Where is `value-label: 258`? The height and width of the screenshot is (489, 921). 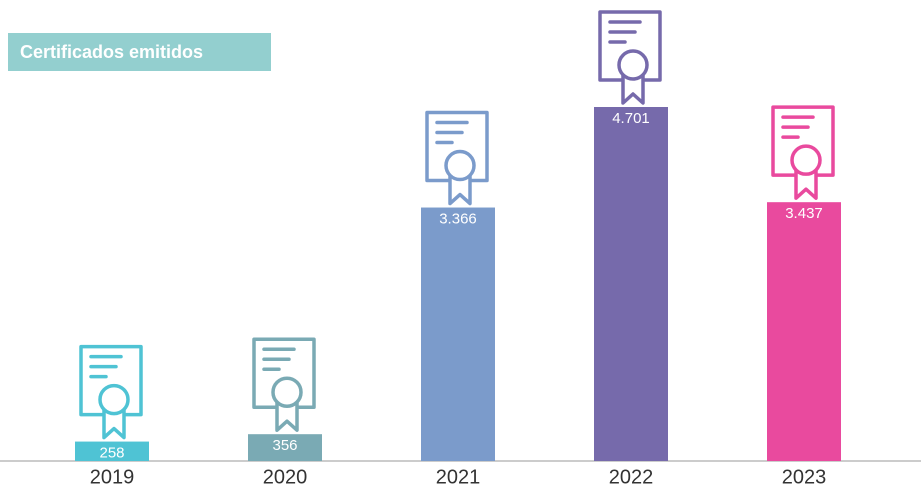
value-label: 258 is located at coordinates (111, 453).